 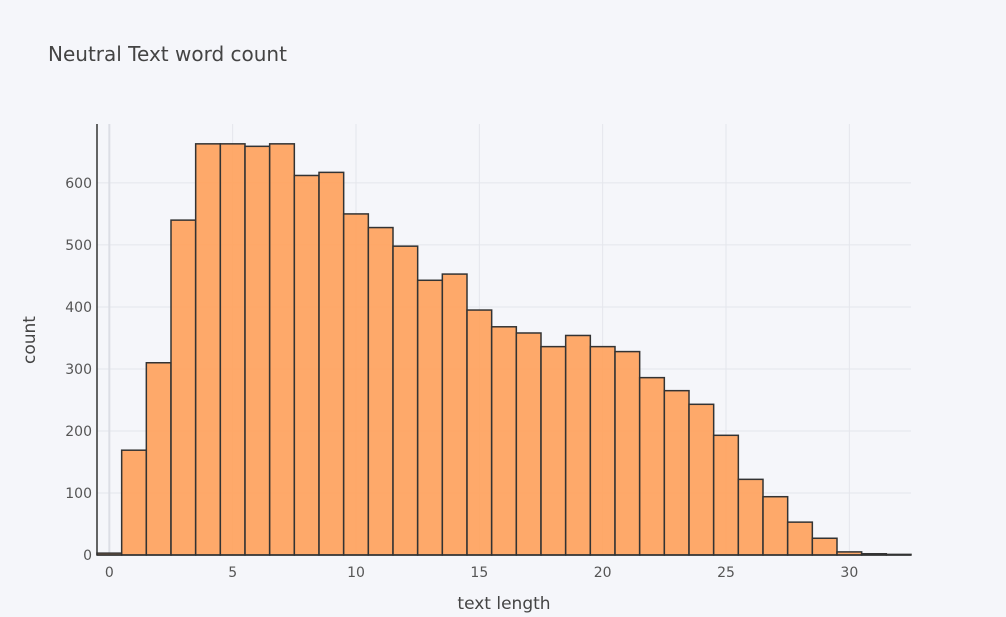 What do you see at coordinates (30, 340) in the screenshot?
I see `y-axis-title: count` at bounding box center [30, 340].